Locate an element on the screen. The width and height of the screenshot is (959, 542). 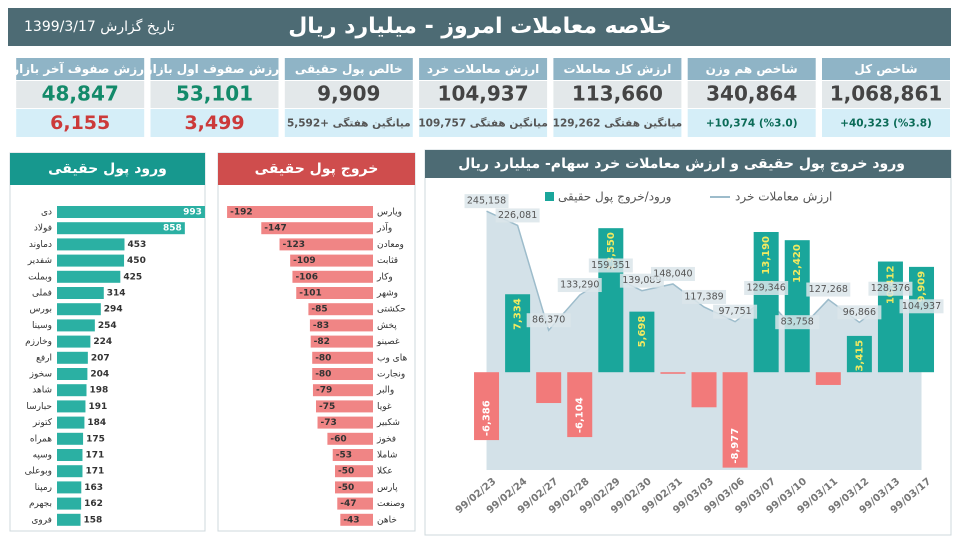
bar-category: ویارس is located at coordinates (389, 213).